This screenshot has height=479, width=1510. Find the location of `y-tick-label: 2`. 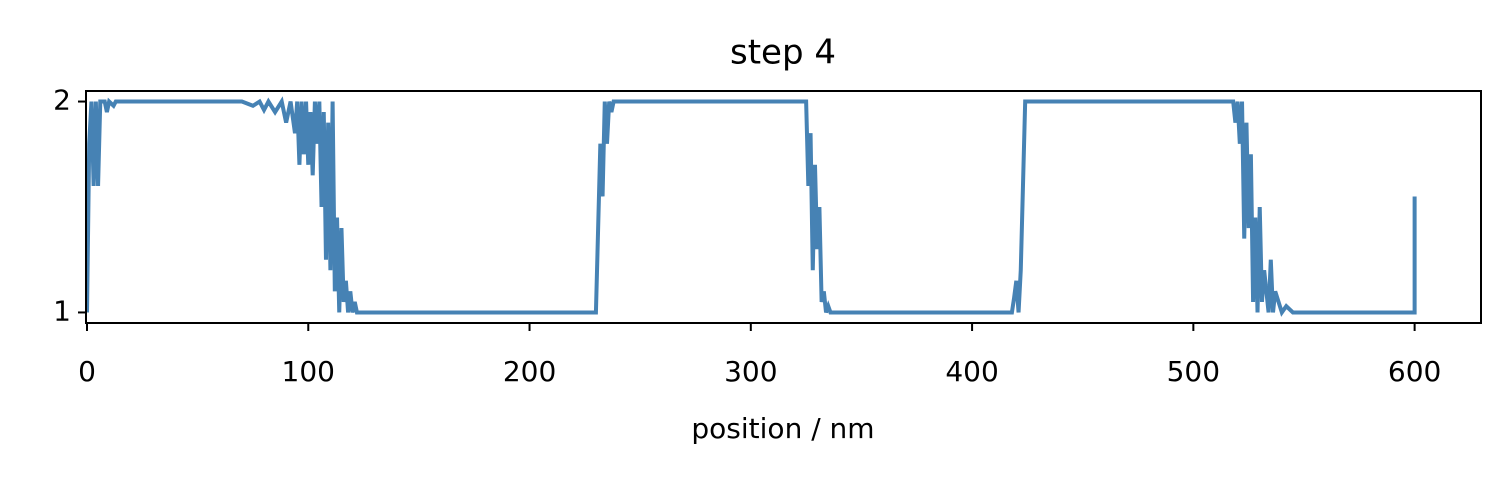

y-tick-label: 2 is located at coordinates (62, 100).